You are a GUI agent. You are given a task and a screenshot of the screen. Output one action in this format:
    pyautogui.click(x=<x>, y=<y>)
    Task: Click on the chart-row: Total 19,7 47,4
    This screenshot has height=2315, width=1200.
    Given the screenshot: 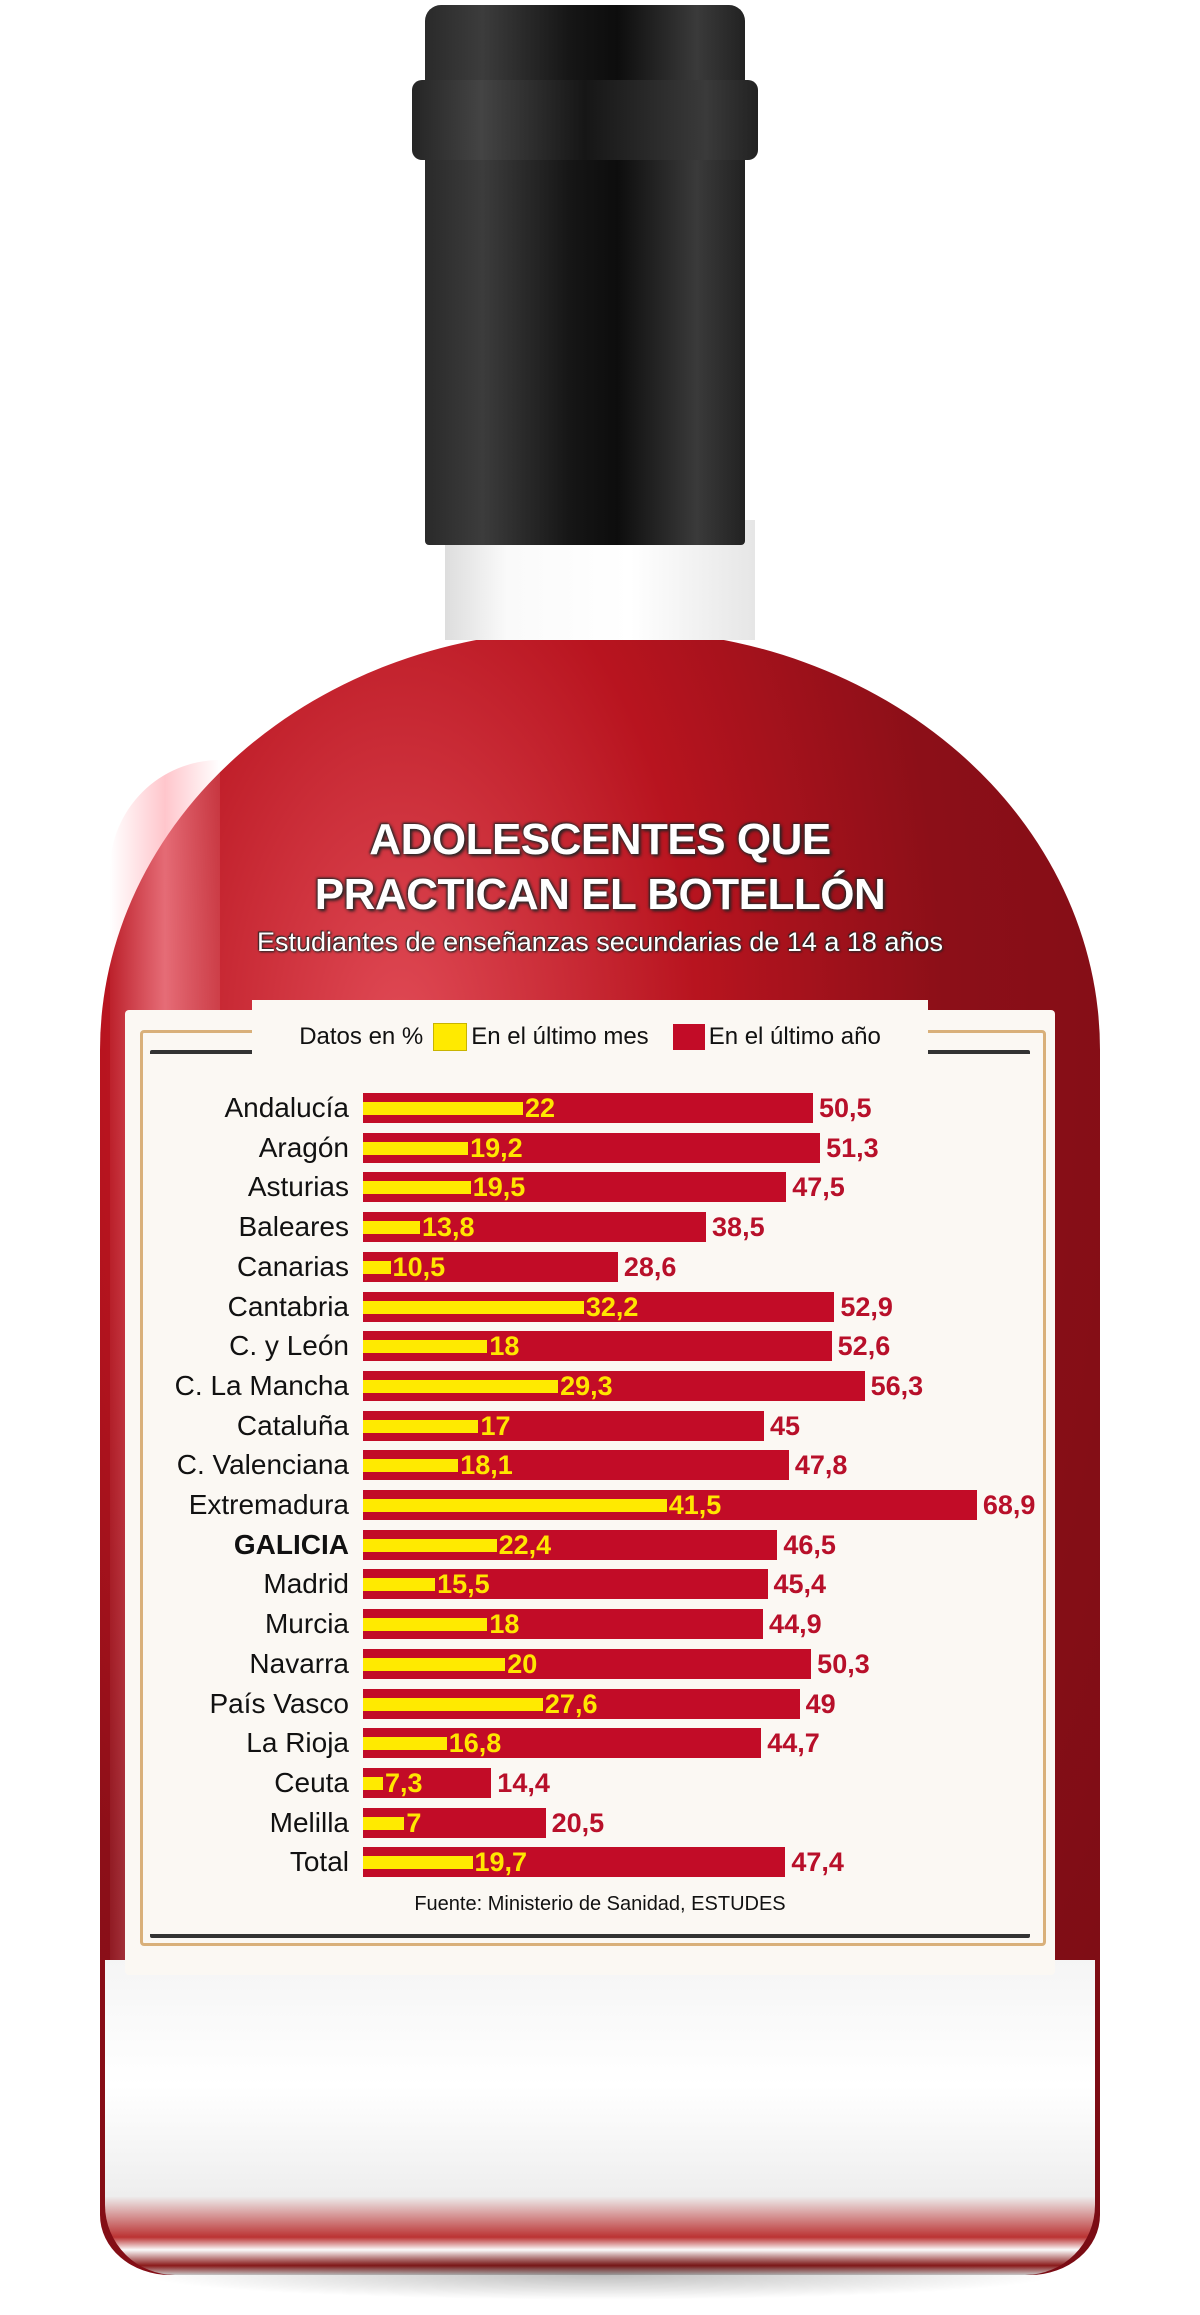 What is the action you would take?
    pyautogui.click(x=600, y=1862)
    